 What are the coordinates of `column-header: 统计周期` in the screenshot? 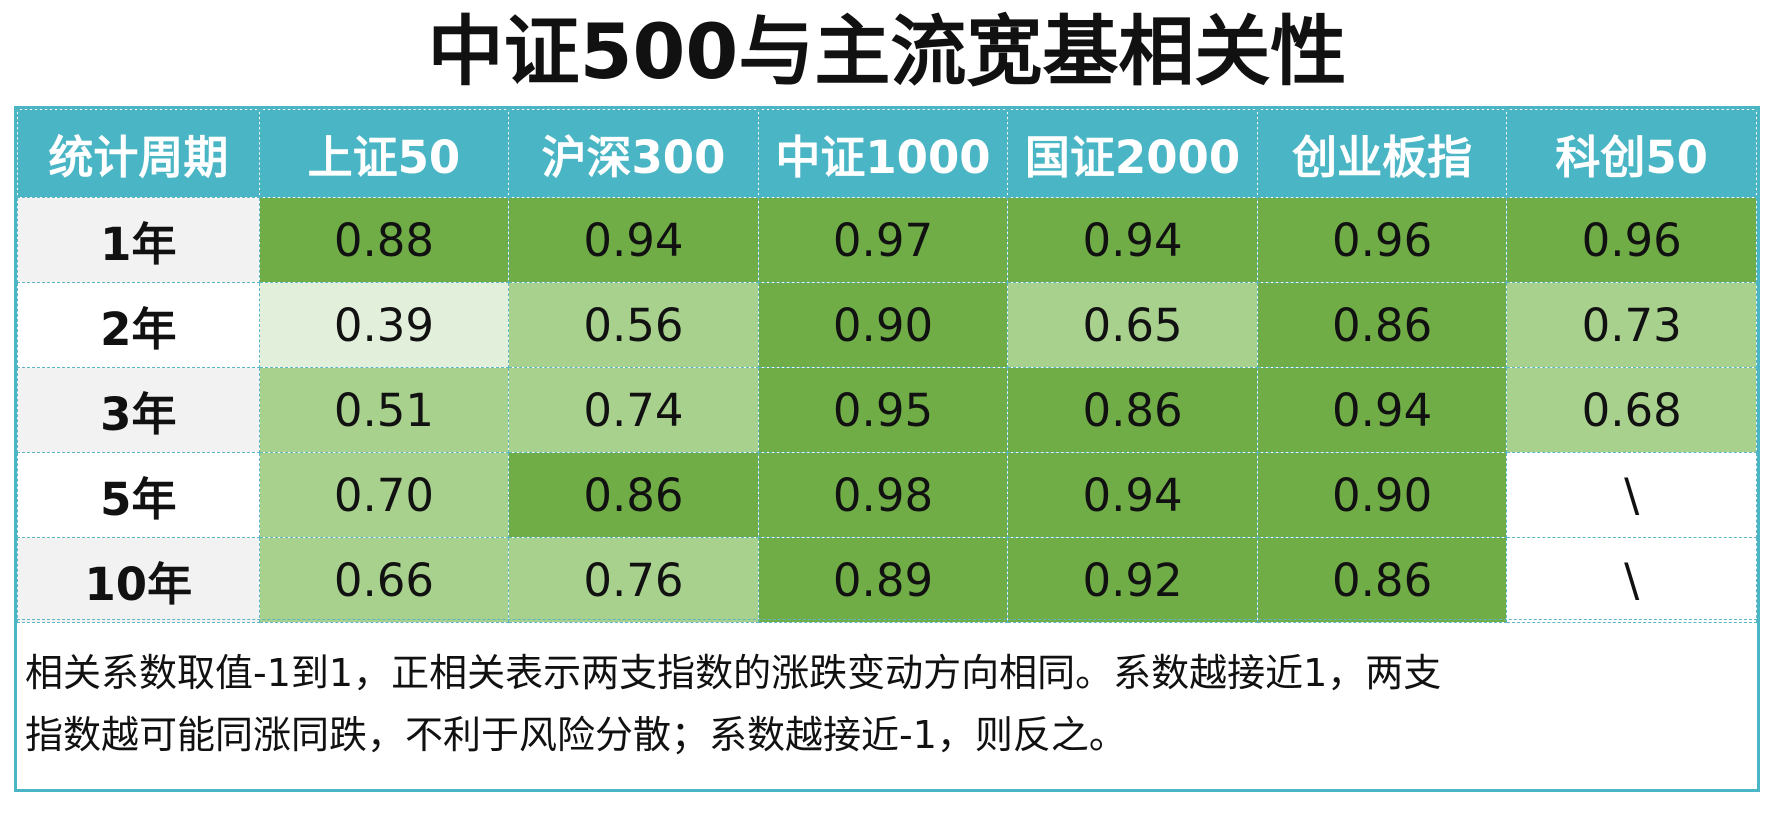 It's located at (138, 153).